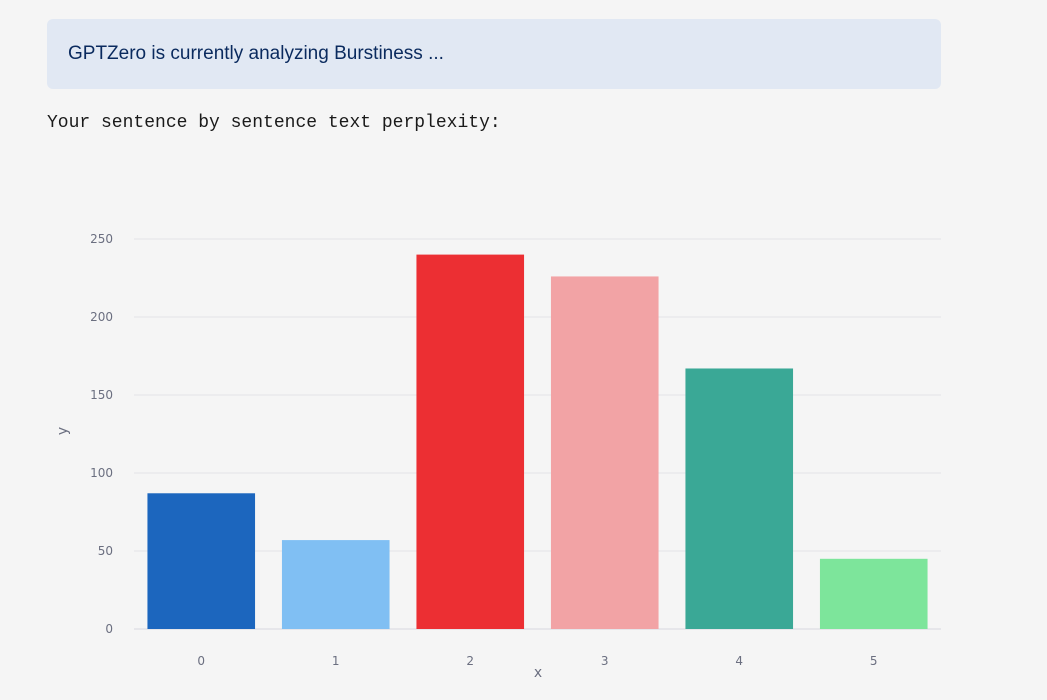 The height and width of the screenshot is (700, 1047). What do you see at coordinates (739, 661) in the screenshot?
I see `x-tick-label: 4` at bounding box center [739, 661].